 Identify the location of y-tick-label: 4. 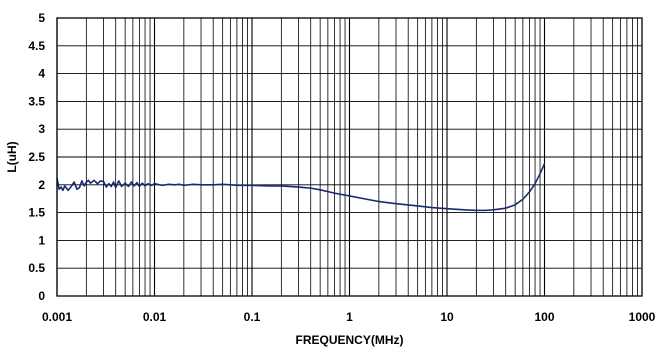
(41, 74).